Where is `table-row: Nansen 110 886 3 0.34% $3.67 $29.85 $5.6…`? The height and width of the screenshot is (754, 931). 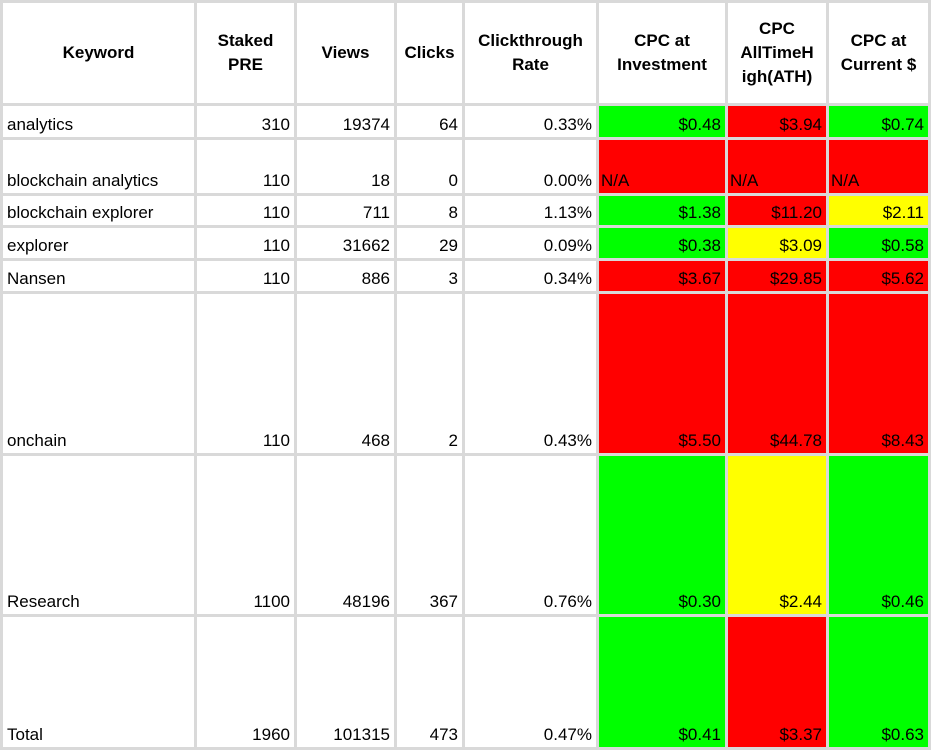
table-row: Nansen 110 886 3 0.34% $3.67 $29.85 $5.6… is located at coordinates (465, 277).